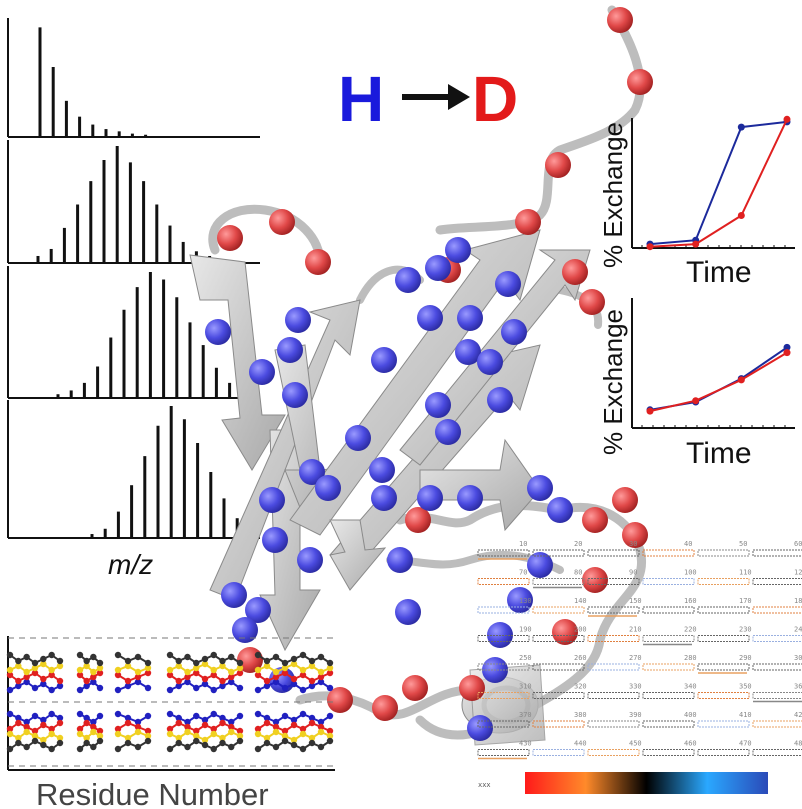 The width and height of the screenshot is (802, 809). I want to click on sequence-residue-number: 470, so click(745, 744).